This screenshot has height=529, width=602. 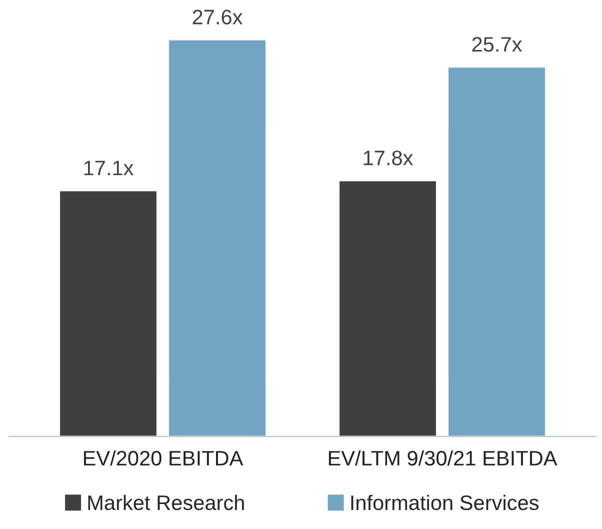 I want to click on legend-label: Market Research, so click(x=166, y=502).